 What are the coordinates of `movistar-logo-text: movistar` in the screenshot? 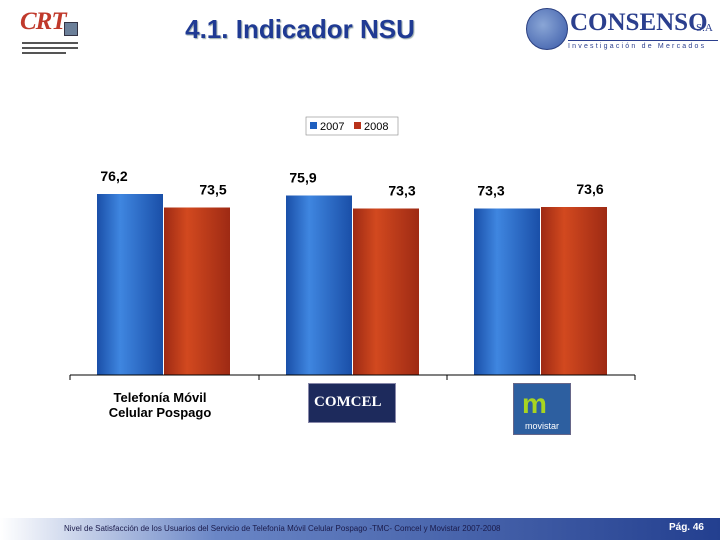 It's located at (541, 426).